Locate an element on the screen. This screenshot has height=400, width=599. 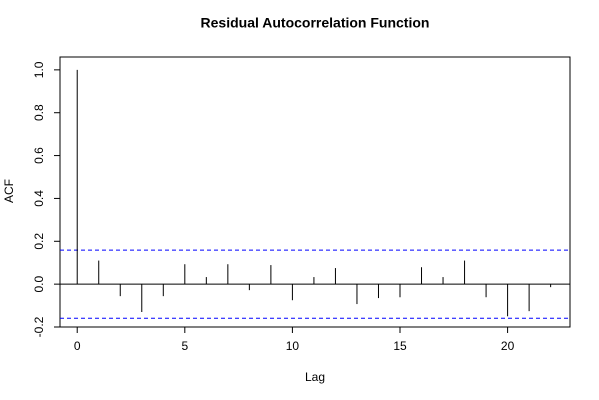
chart-title: Residual Autocorrelation Function is located at coordinates (315, 23).